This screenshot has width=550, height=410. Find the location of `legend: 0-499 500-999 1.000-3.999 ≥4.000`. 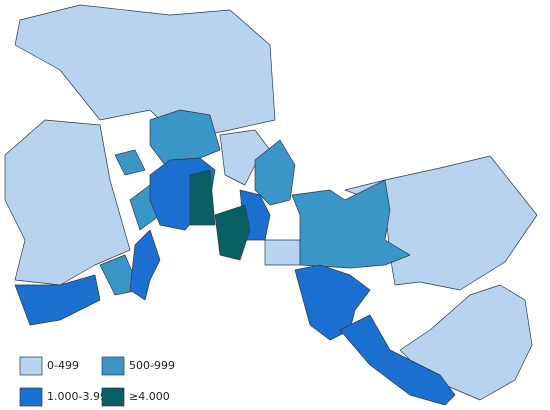

legend: 0-499 500-999 1.000-3.999 ≥4.000 is located at coordinates (97, 381).